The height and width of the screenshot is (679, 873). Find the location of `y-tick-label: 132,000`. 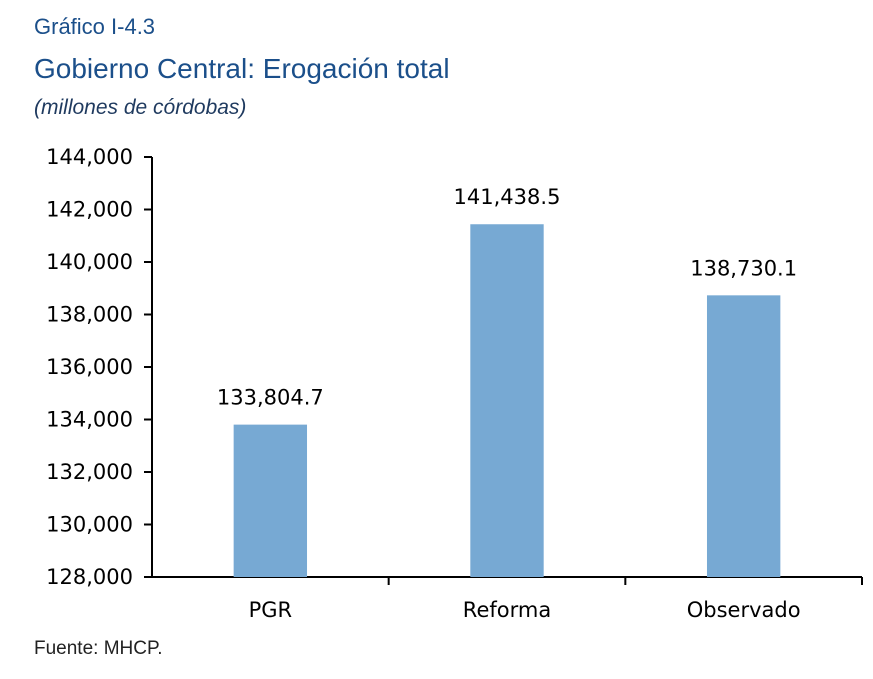

y-tick-label: 132,000 is located at coordinates (89, 472).